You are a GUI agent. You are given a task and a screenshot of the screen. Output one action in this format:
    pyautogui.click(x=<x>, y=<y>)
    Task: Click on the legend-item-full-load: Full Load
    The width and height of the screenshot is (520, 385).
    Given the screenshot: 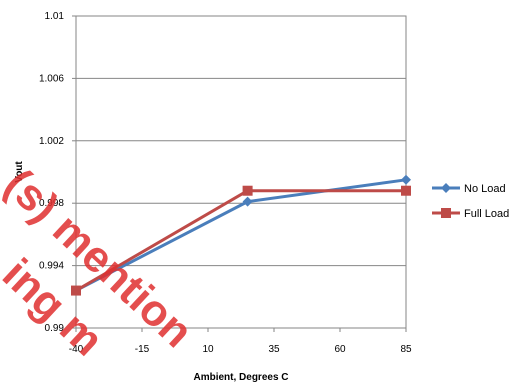 What is the action you would take?
    pyautogui.click(x=470, y=214)
    